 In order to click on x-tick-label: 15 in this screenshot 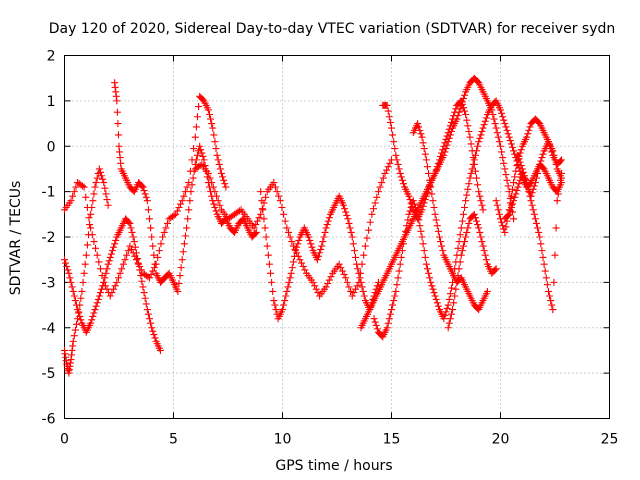, I will do `click(392, 440)`.